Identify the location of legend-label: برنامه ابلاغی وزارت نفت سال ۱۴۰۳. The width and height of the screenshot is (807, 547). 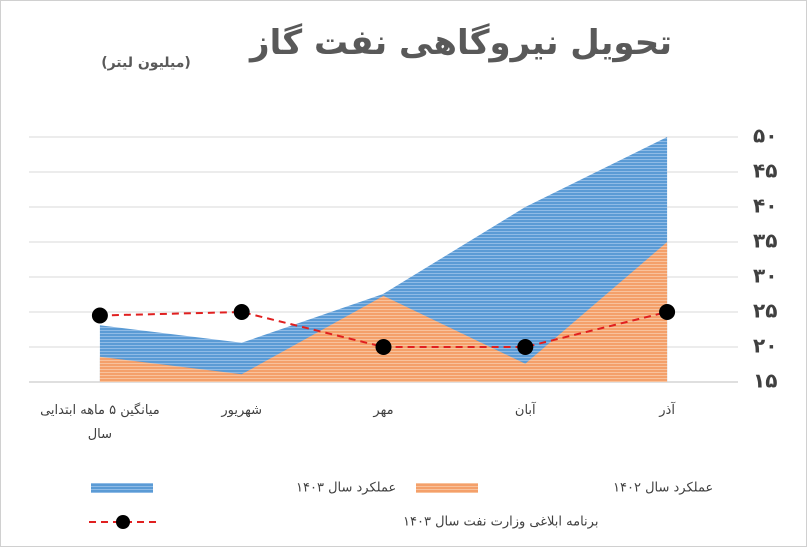
(500, 522).